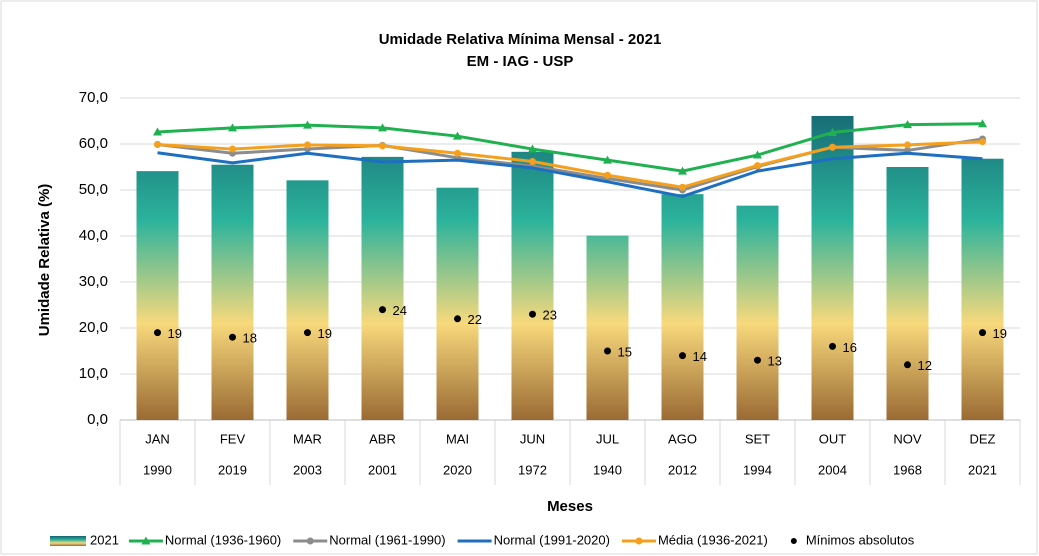  What do you see at coordinates (925, 365) in the screenshot?
I see `data-label: 12` at bounding box center [925, 365].